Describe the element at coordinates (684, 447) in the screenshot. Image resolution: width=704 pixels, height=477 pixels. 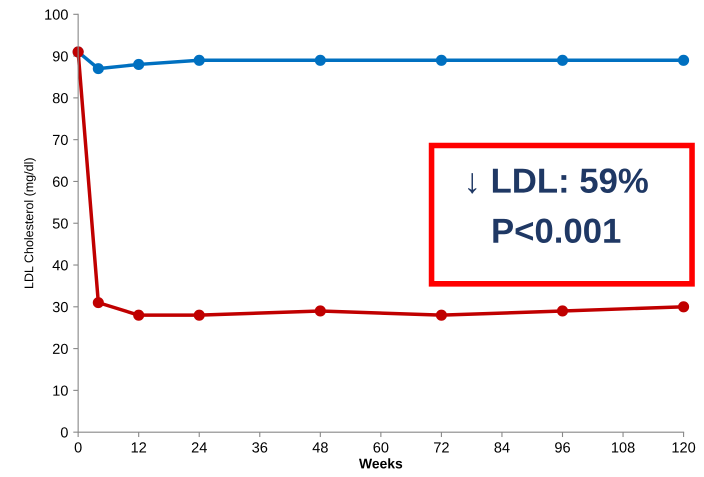
I see `x-tick-label: 120` at that location.